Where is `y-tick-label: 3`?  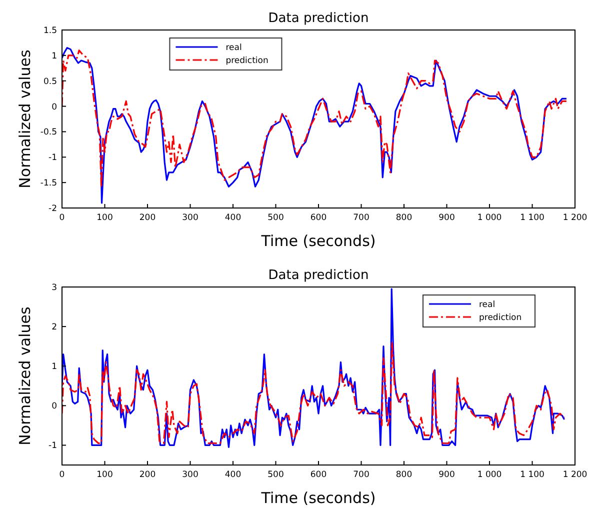
y-tick-label: 3 is located at coordinates (54, 288).